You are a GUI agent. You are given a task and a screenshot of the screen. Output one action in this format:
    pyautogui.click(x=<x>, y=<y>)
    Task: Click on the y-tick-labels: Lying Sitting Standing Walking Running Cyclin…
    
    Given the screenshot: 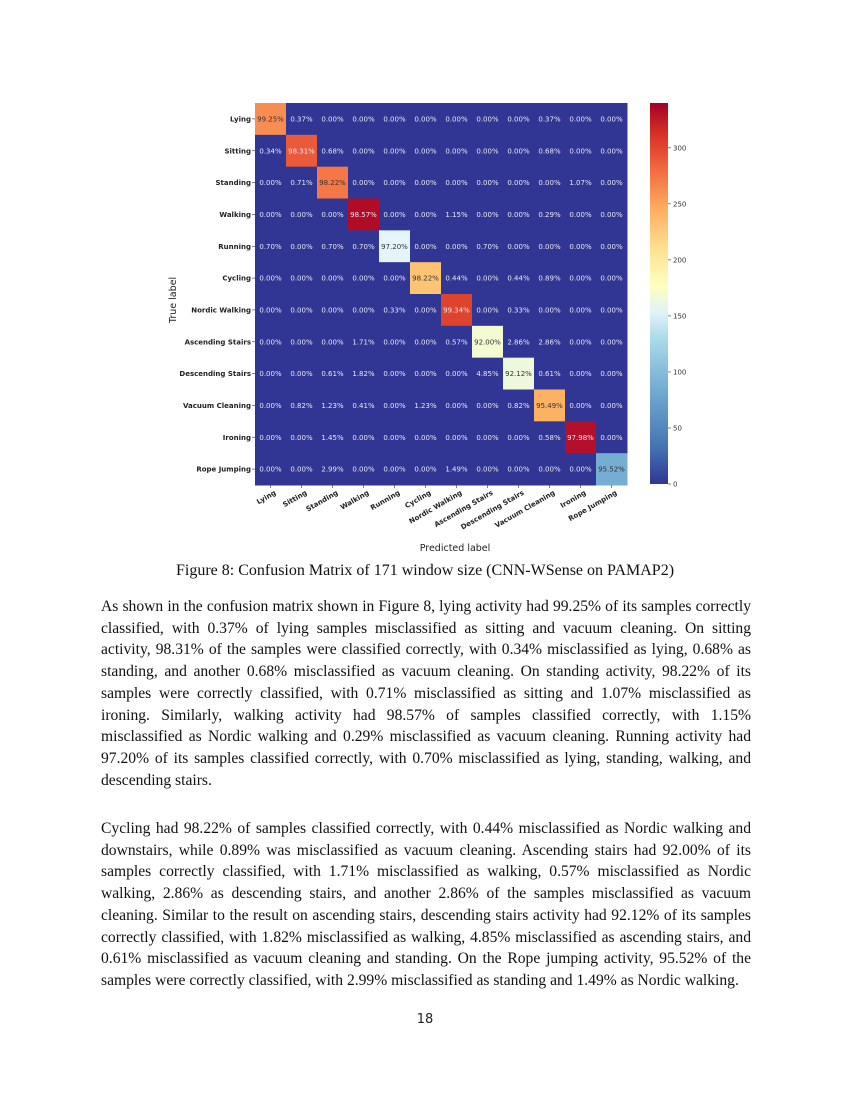 What is the action you would take?
    pyautogui.click(x=217, y=294)
    